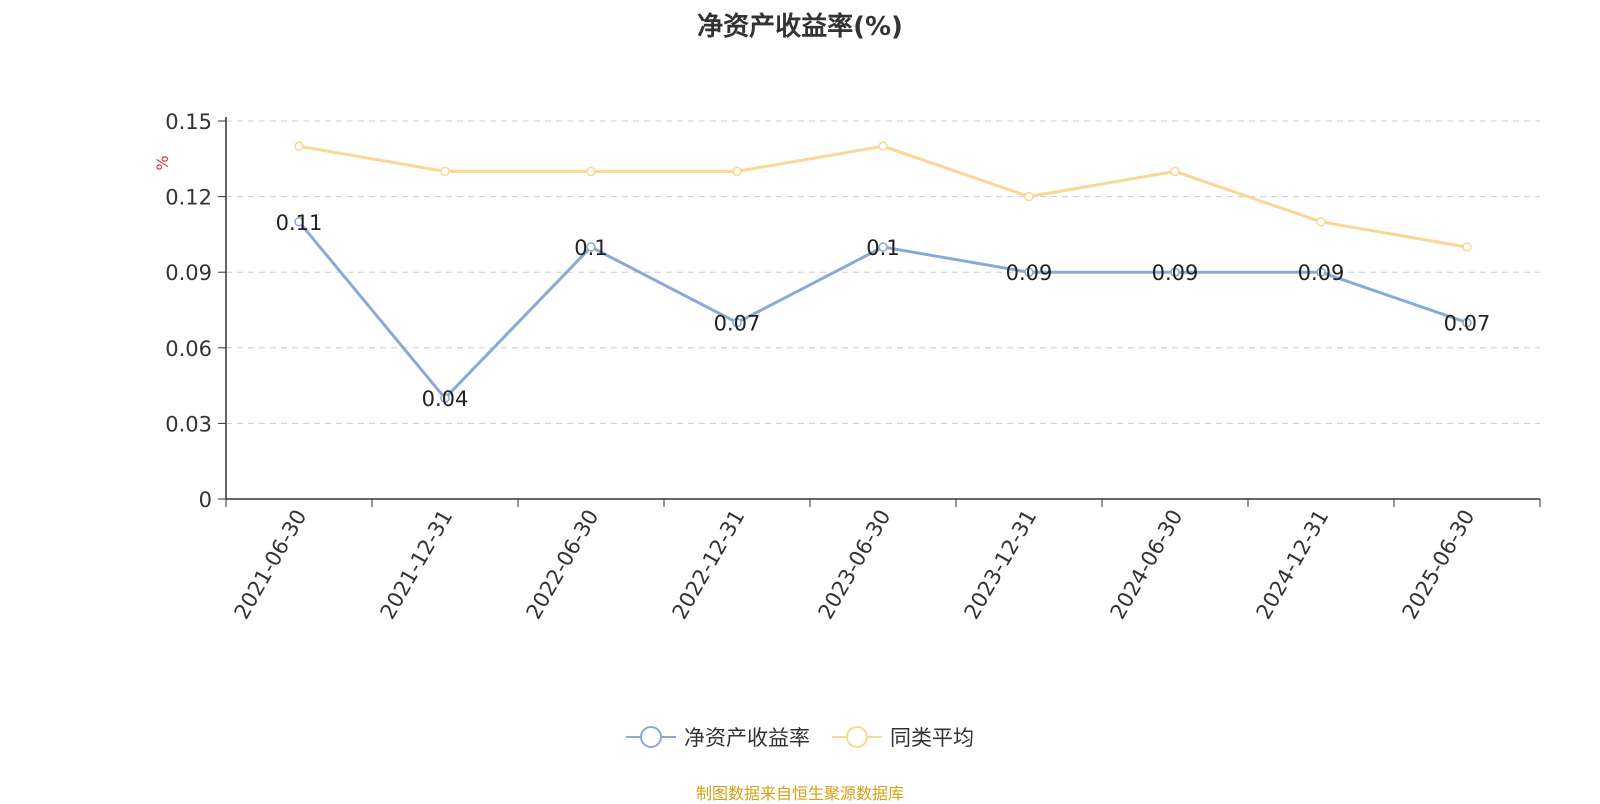 The image size is (1600, 804). What do you see at coordinates (188, 122) in the screenshot?
I see `y-tick-label: 0.15` at bounding box center [188, 122].